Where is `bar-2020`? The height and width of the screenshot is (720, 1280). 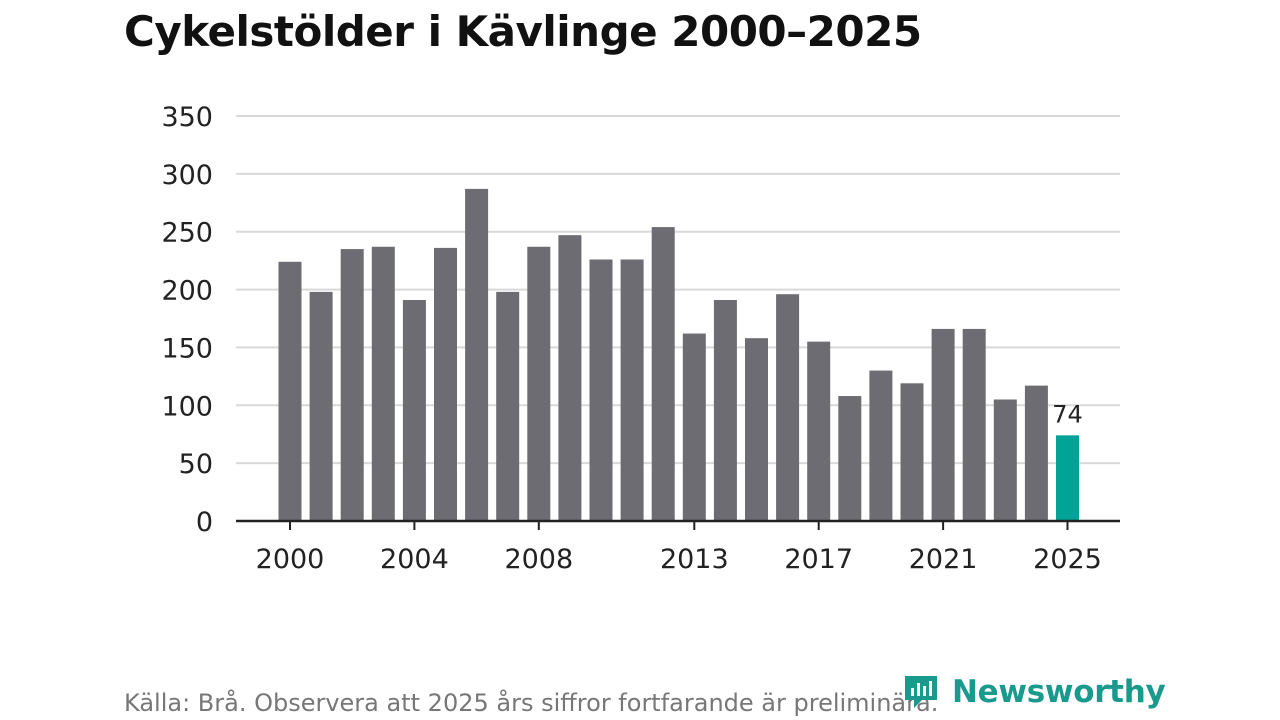
bar-2020 is located at coordinates (912, 452).